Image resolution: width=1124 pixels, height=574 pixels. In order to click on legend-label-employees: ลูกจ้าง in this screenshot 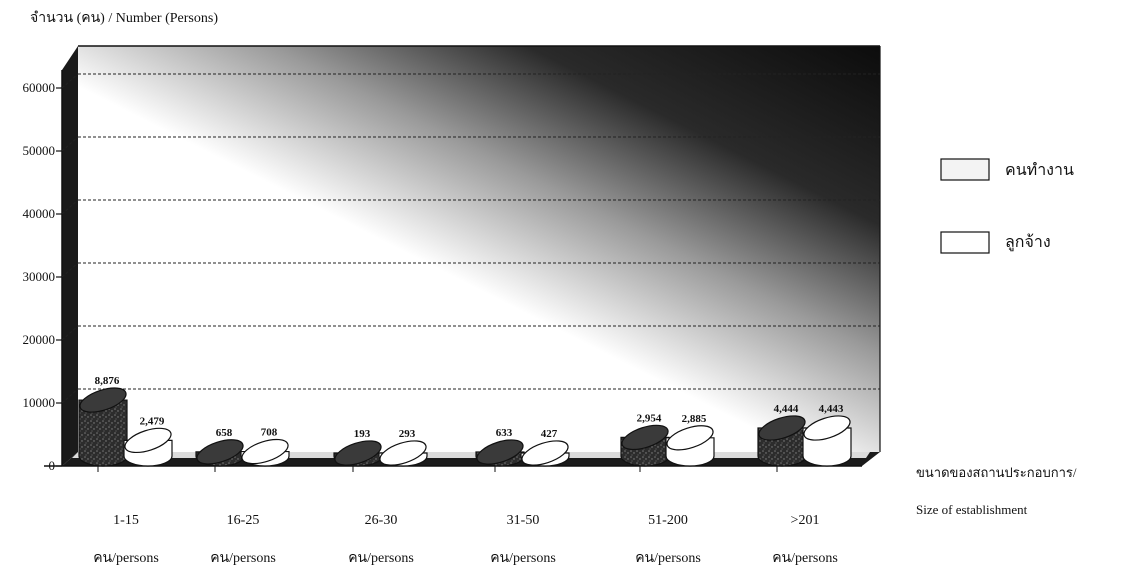, I will do `click(1028, 242)`.